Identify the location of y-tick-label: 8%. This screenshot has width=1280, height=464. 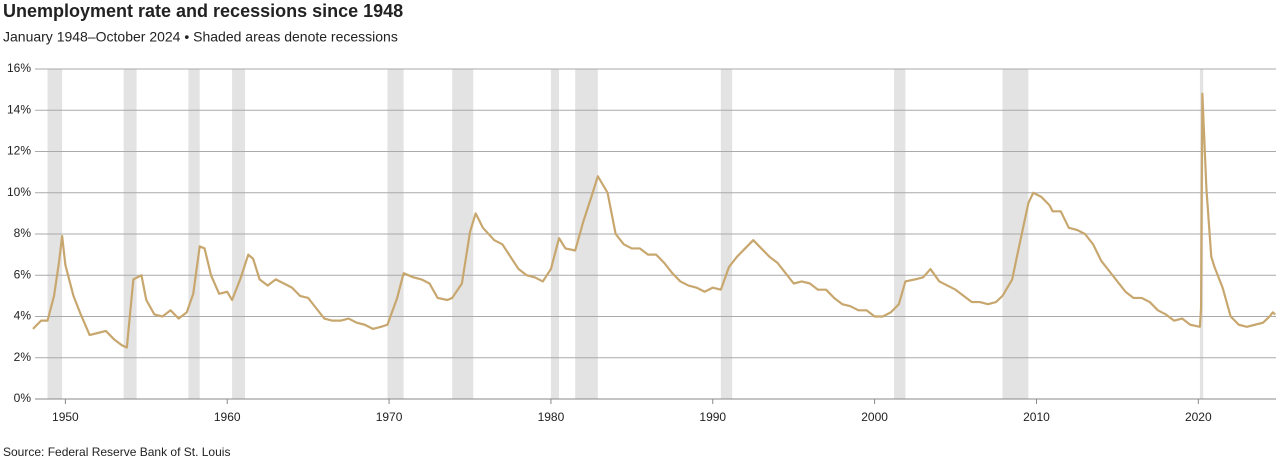
(23, 233).